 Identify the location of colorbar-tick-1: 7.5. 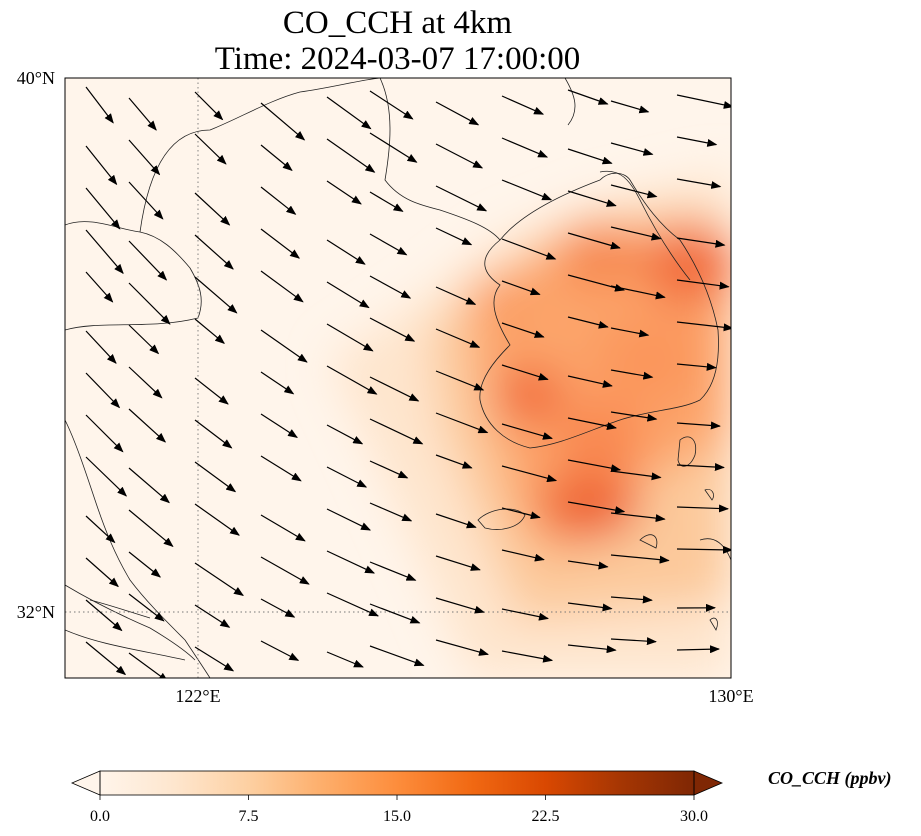
(249, 816).